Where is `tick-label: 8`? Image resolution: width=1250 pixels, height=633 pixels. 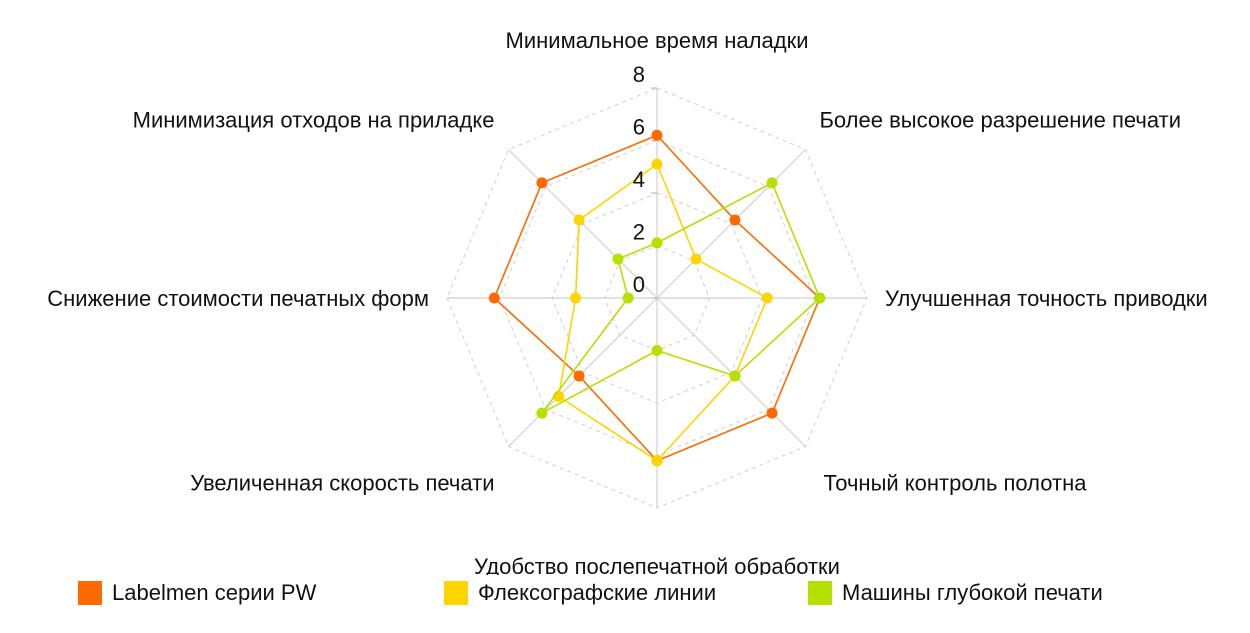 tick-label: 8 is located at coordinates (639, 74).